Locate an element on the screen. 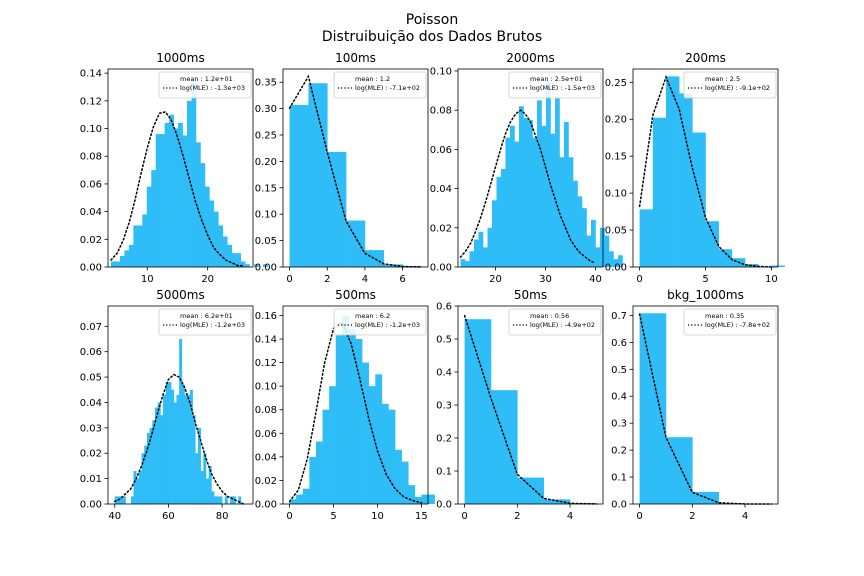  suptitle-line-1: Poisson is located at coordinates (432, 20).